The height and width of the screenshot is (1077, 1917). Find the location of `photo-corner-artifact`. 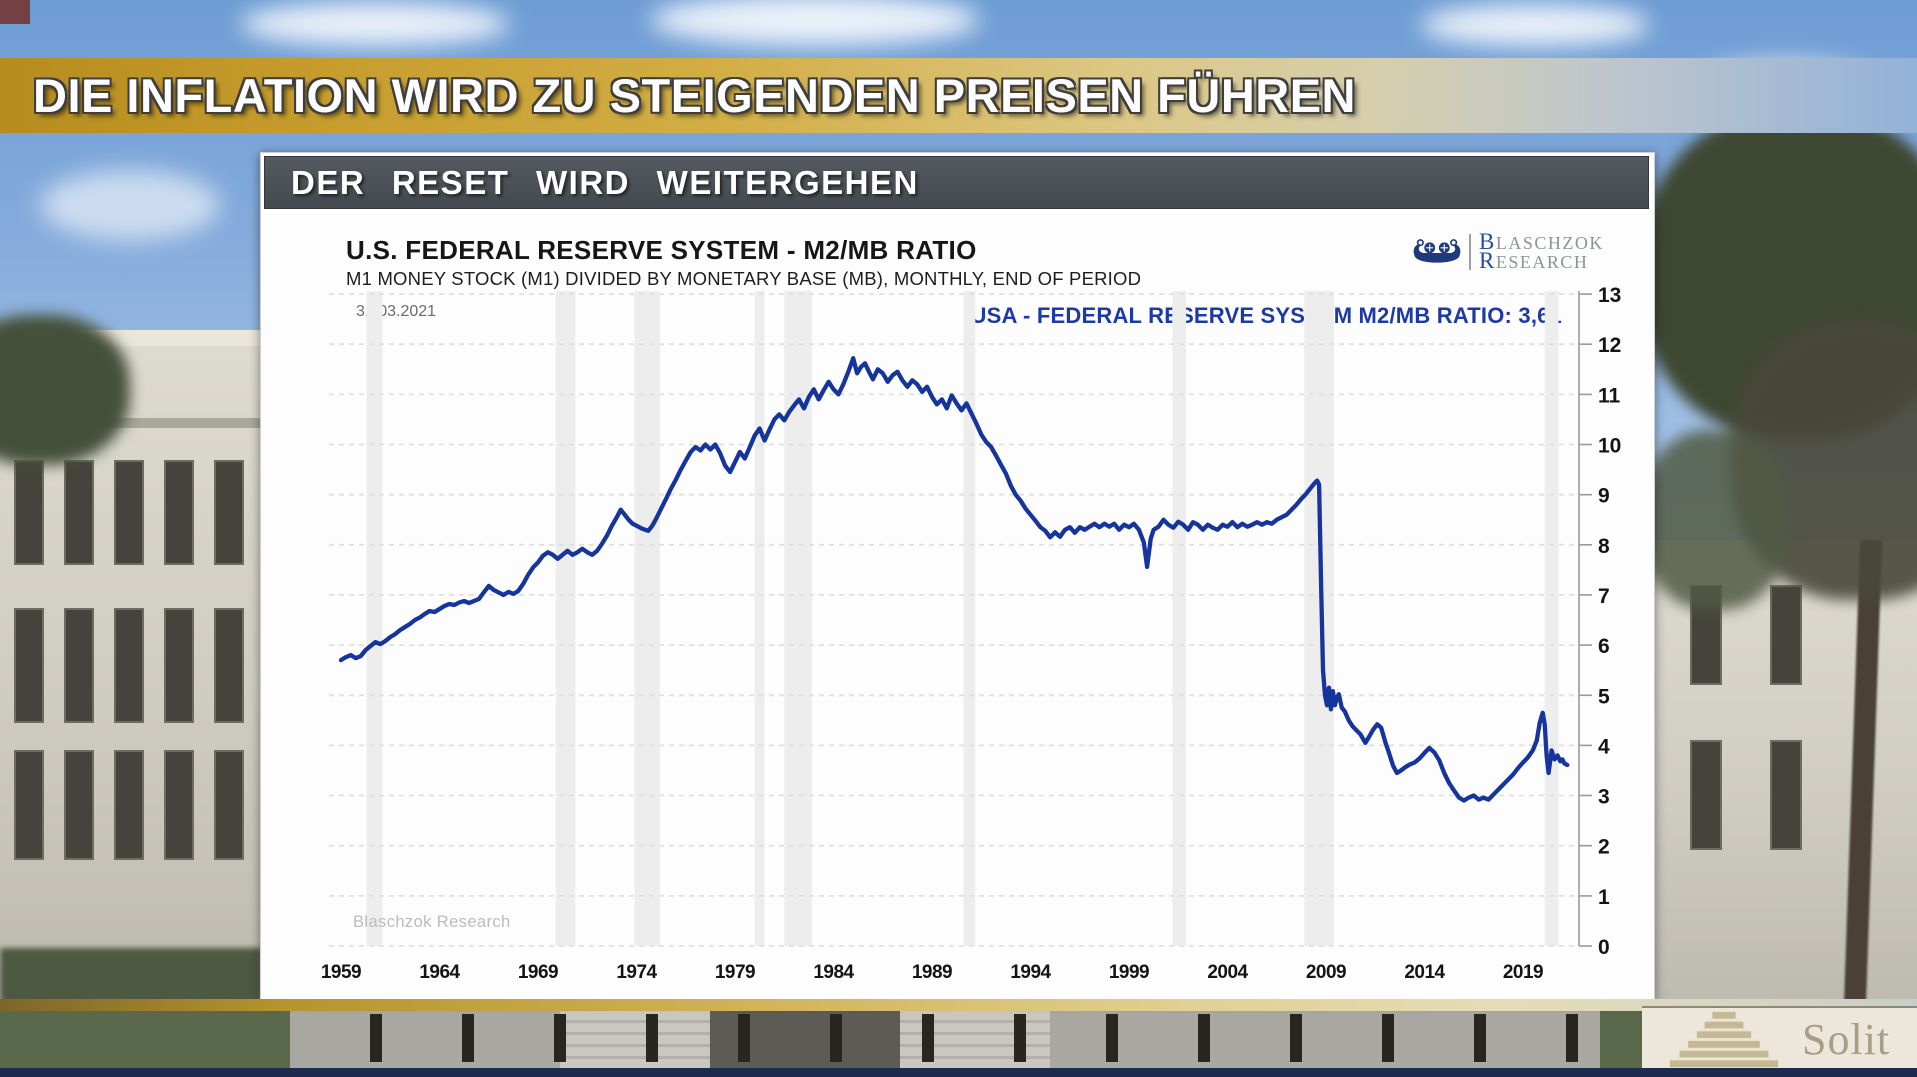

photo-corner-artifact is located at coordinates (15, 12).